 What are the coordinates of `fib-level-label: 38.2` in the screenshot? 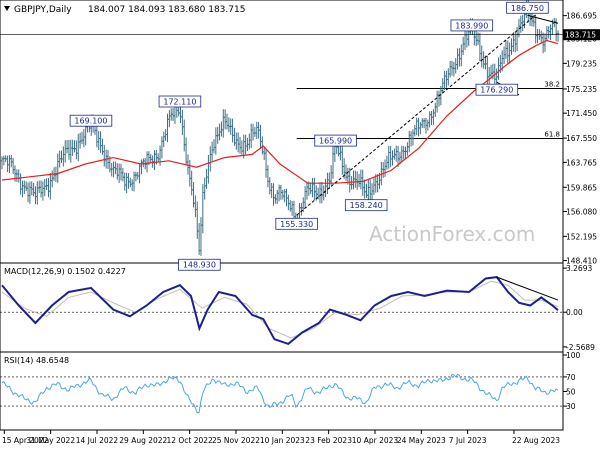 It's located at (552, 85).